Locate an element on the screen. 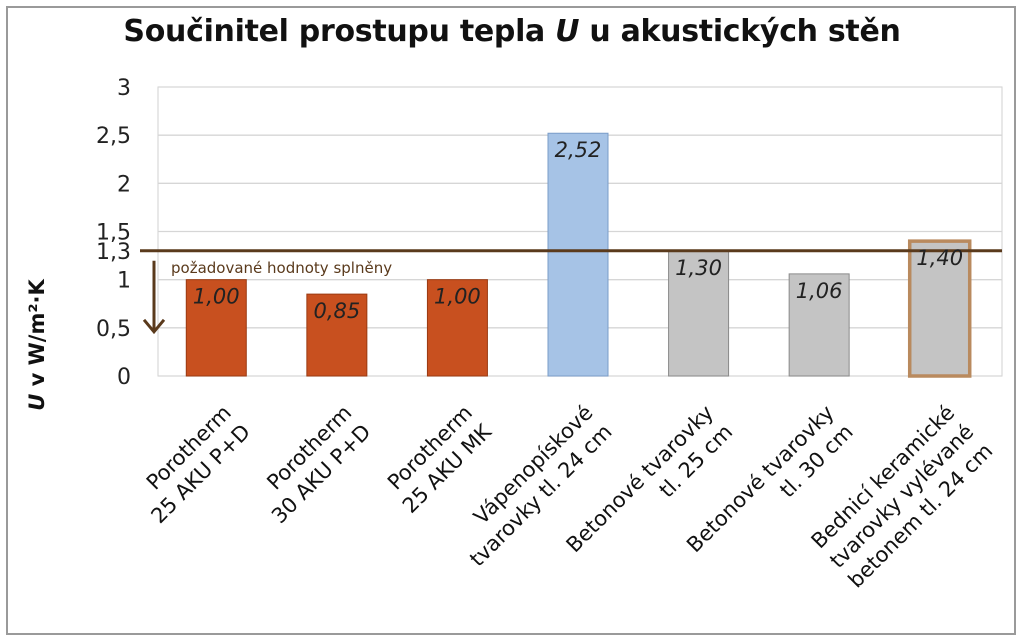 Image resolution: width=1024 pixels, height=643 pixels. y-tick-label: 0 is located at coordinates (124, 377).